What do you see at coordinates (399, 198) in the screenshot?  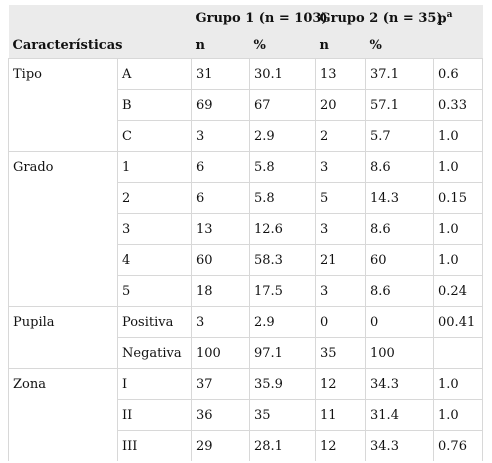 I see `group2-pct-cell: 14.3` at bounding box center [399, 198].